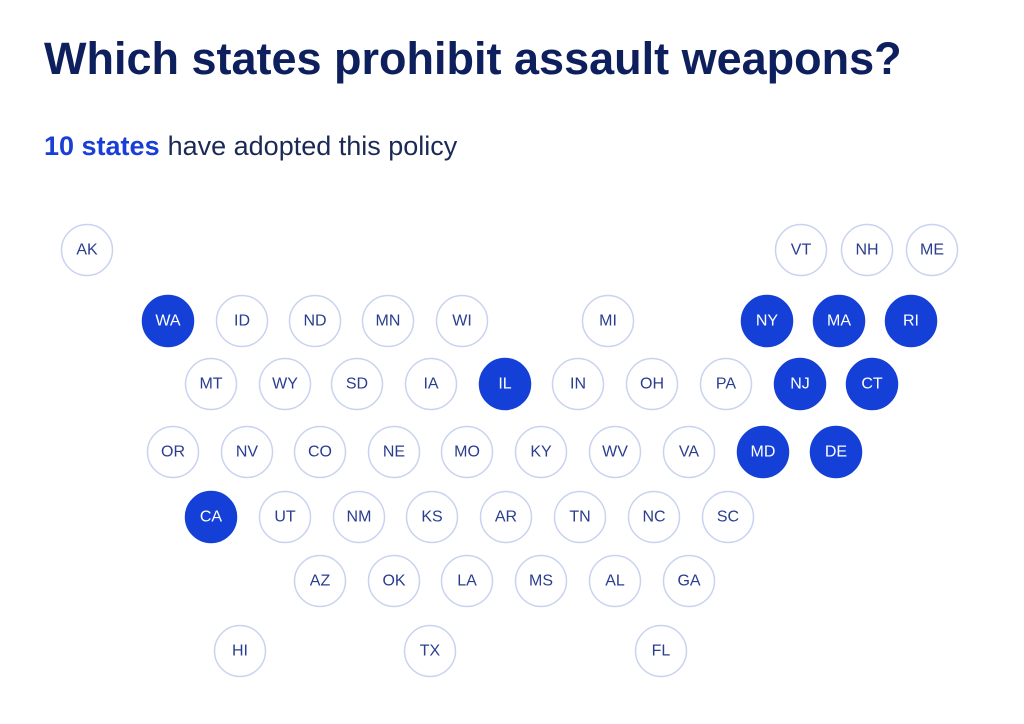 The width and height of the screenshot is (1024, 724). Describe the element at coordinates (866, 250) in the screenshot. I see `state-label: NH` at that location.